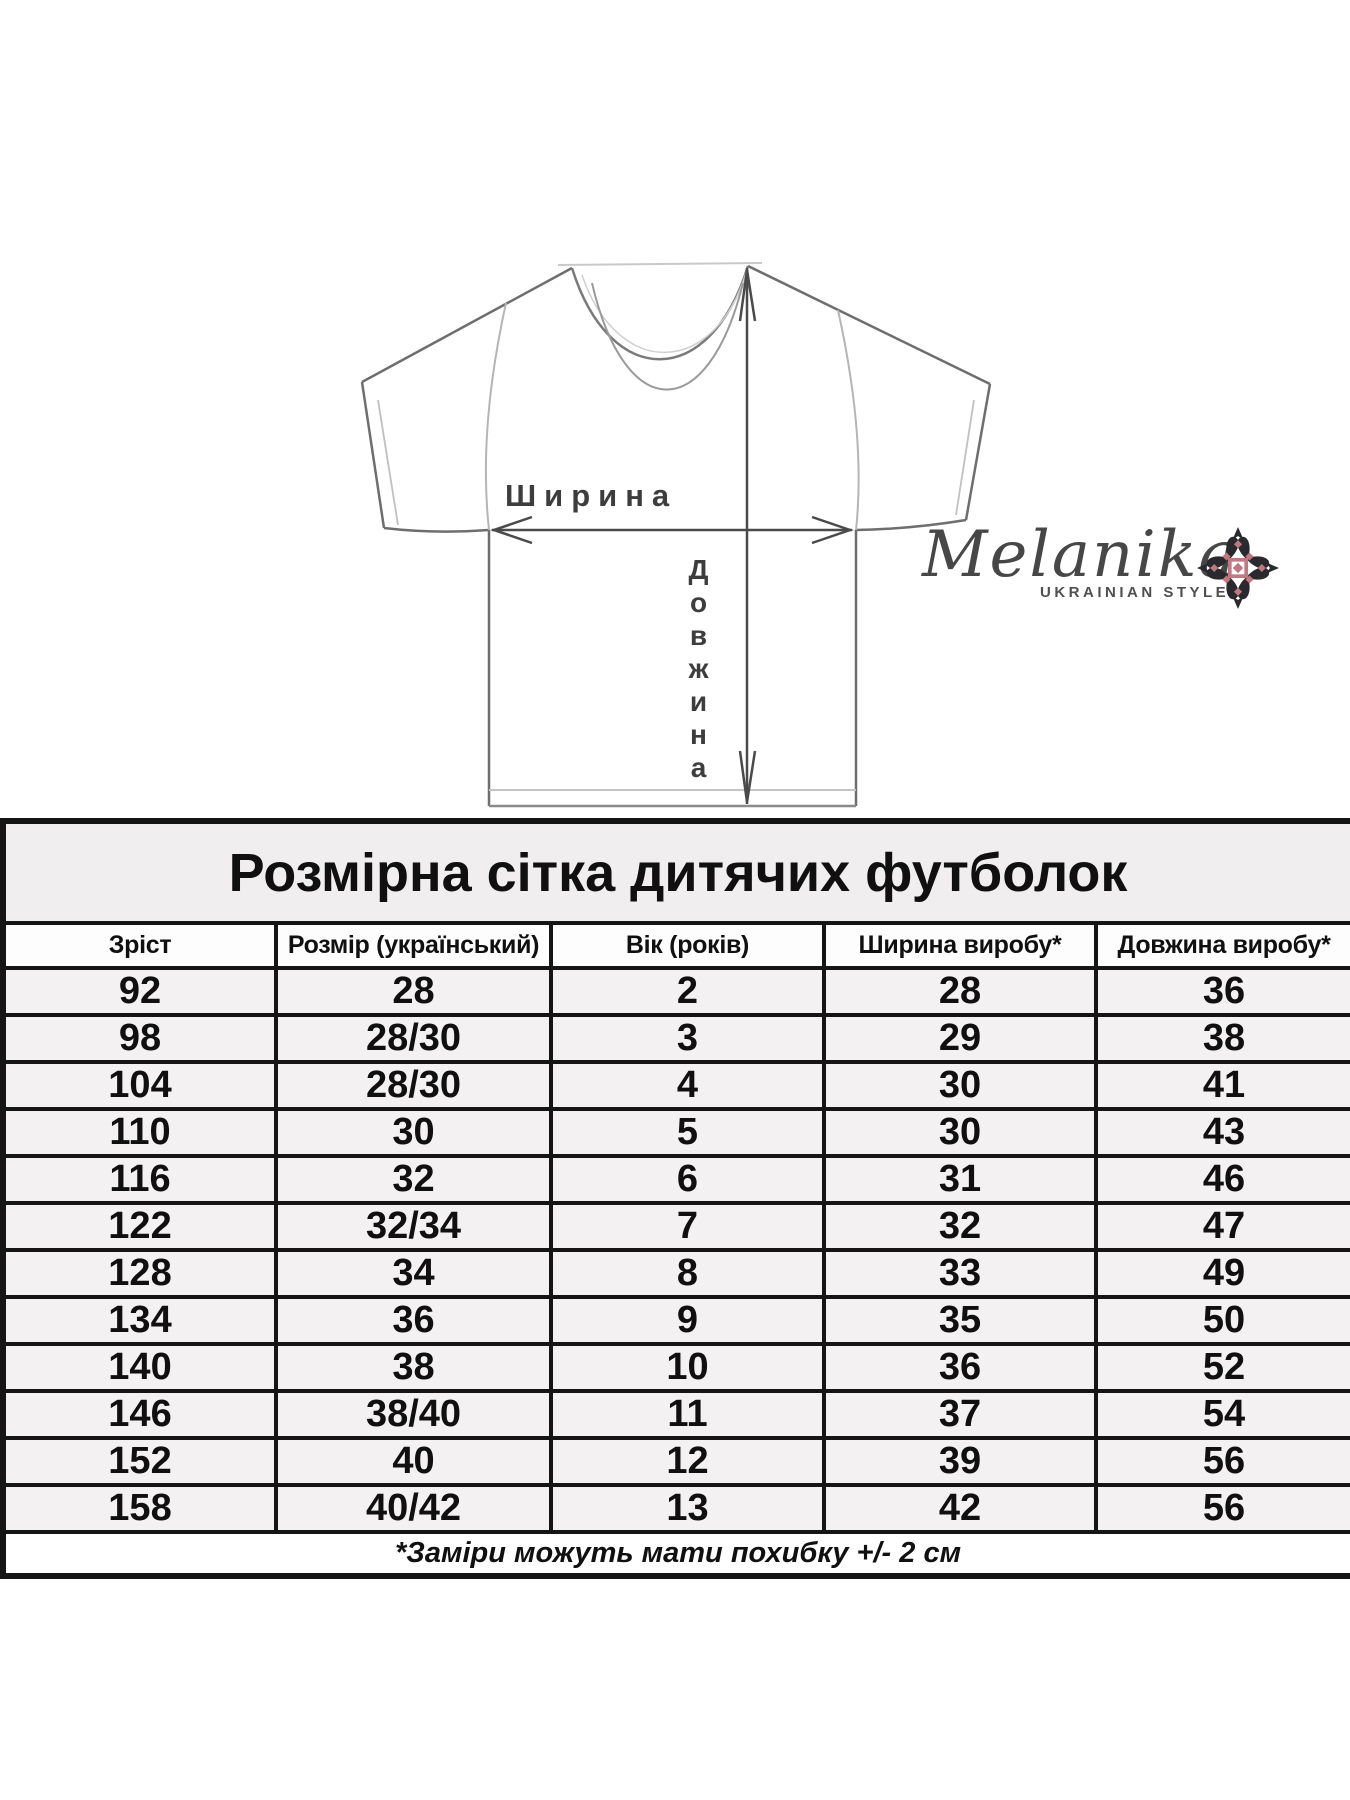 The height and width of the screenshot is (1800, 1350). I want to click on cell: 43, so click(1221, 1132).